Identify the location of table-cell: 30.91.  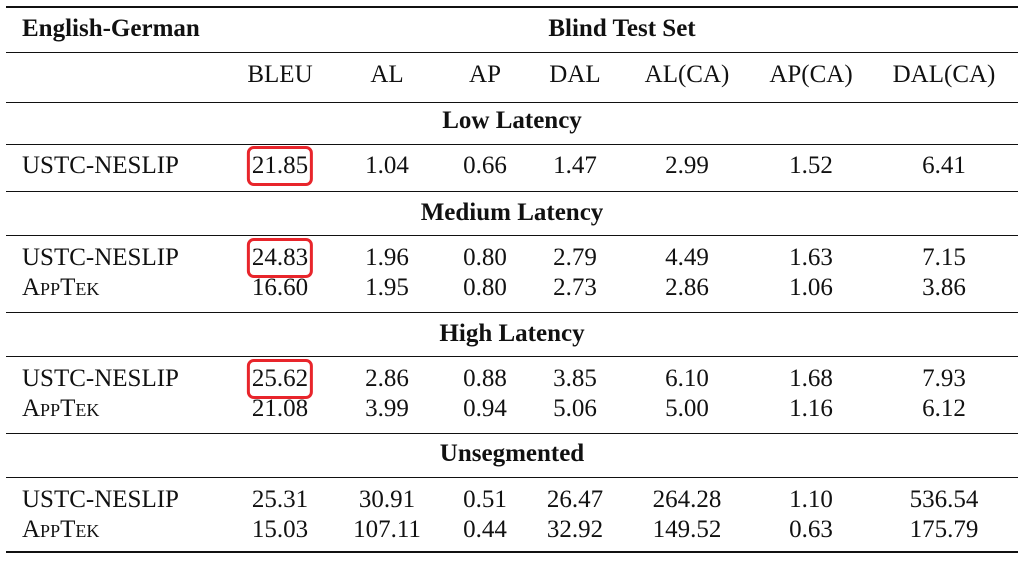
(387, 499).